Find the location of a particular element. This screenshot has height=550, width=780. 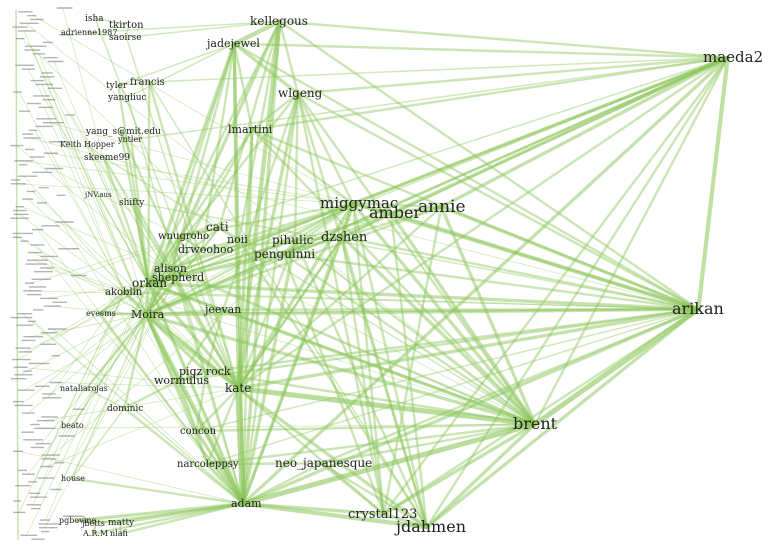

edge-noii-drwoohoo is located at coordinates (220, 244).